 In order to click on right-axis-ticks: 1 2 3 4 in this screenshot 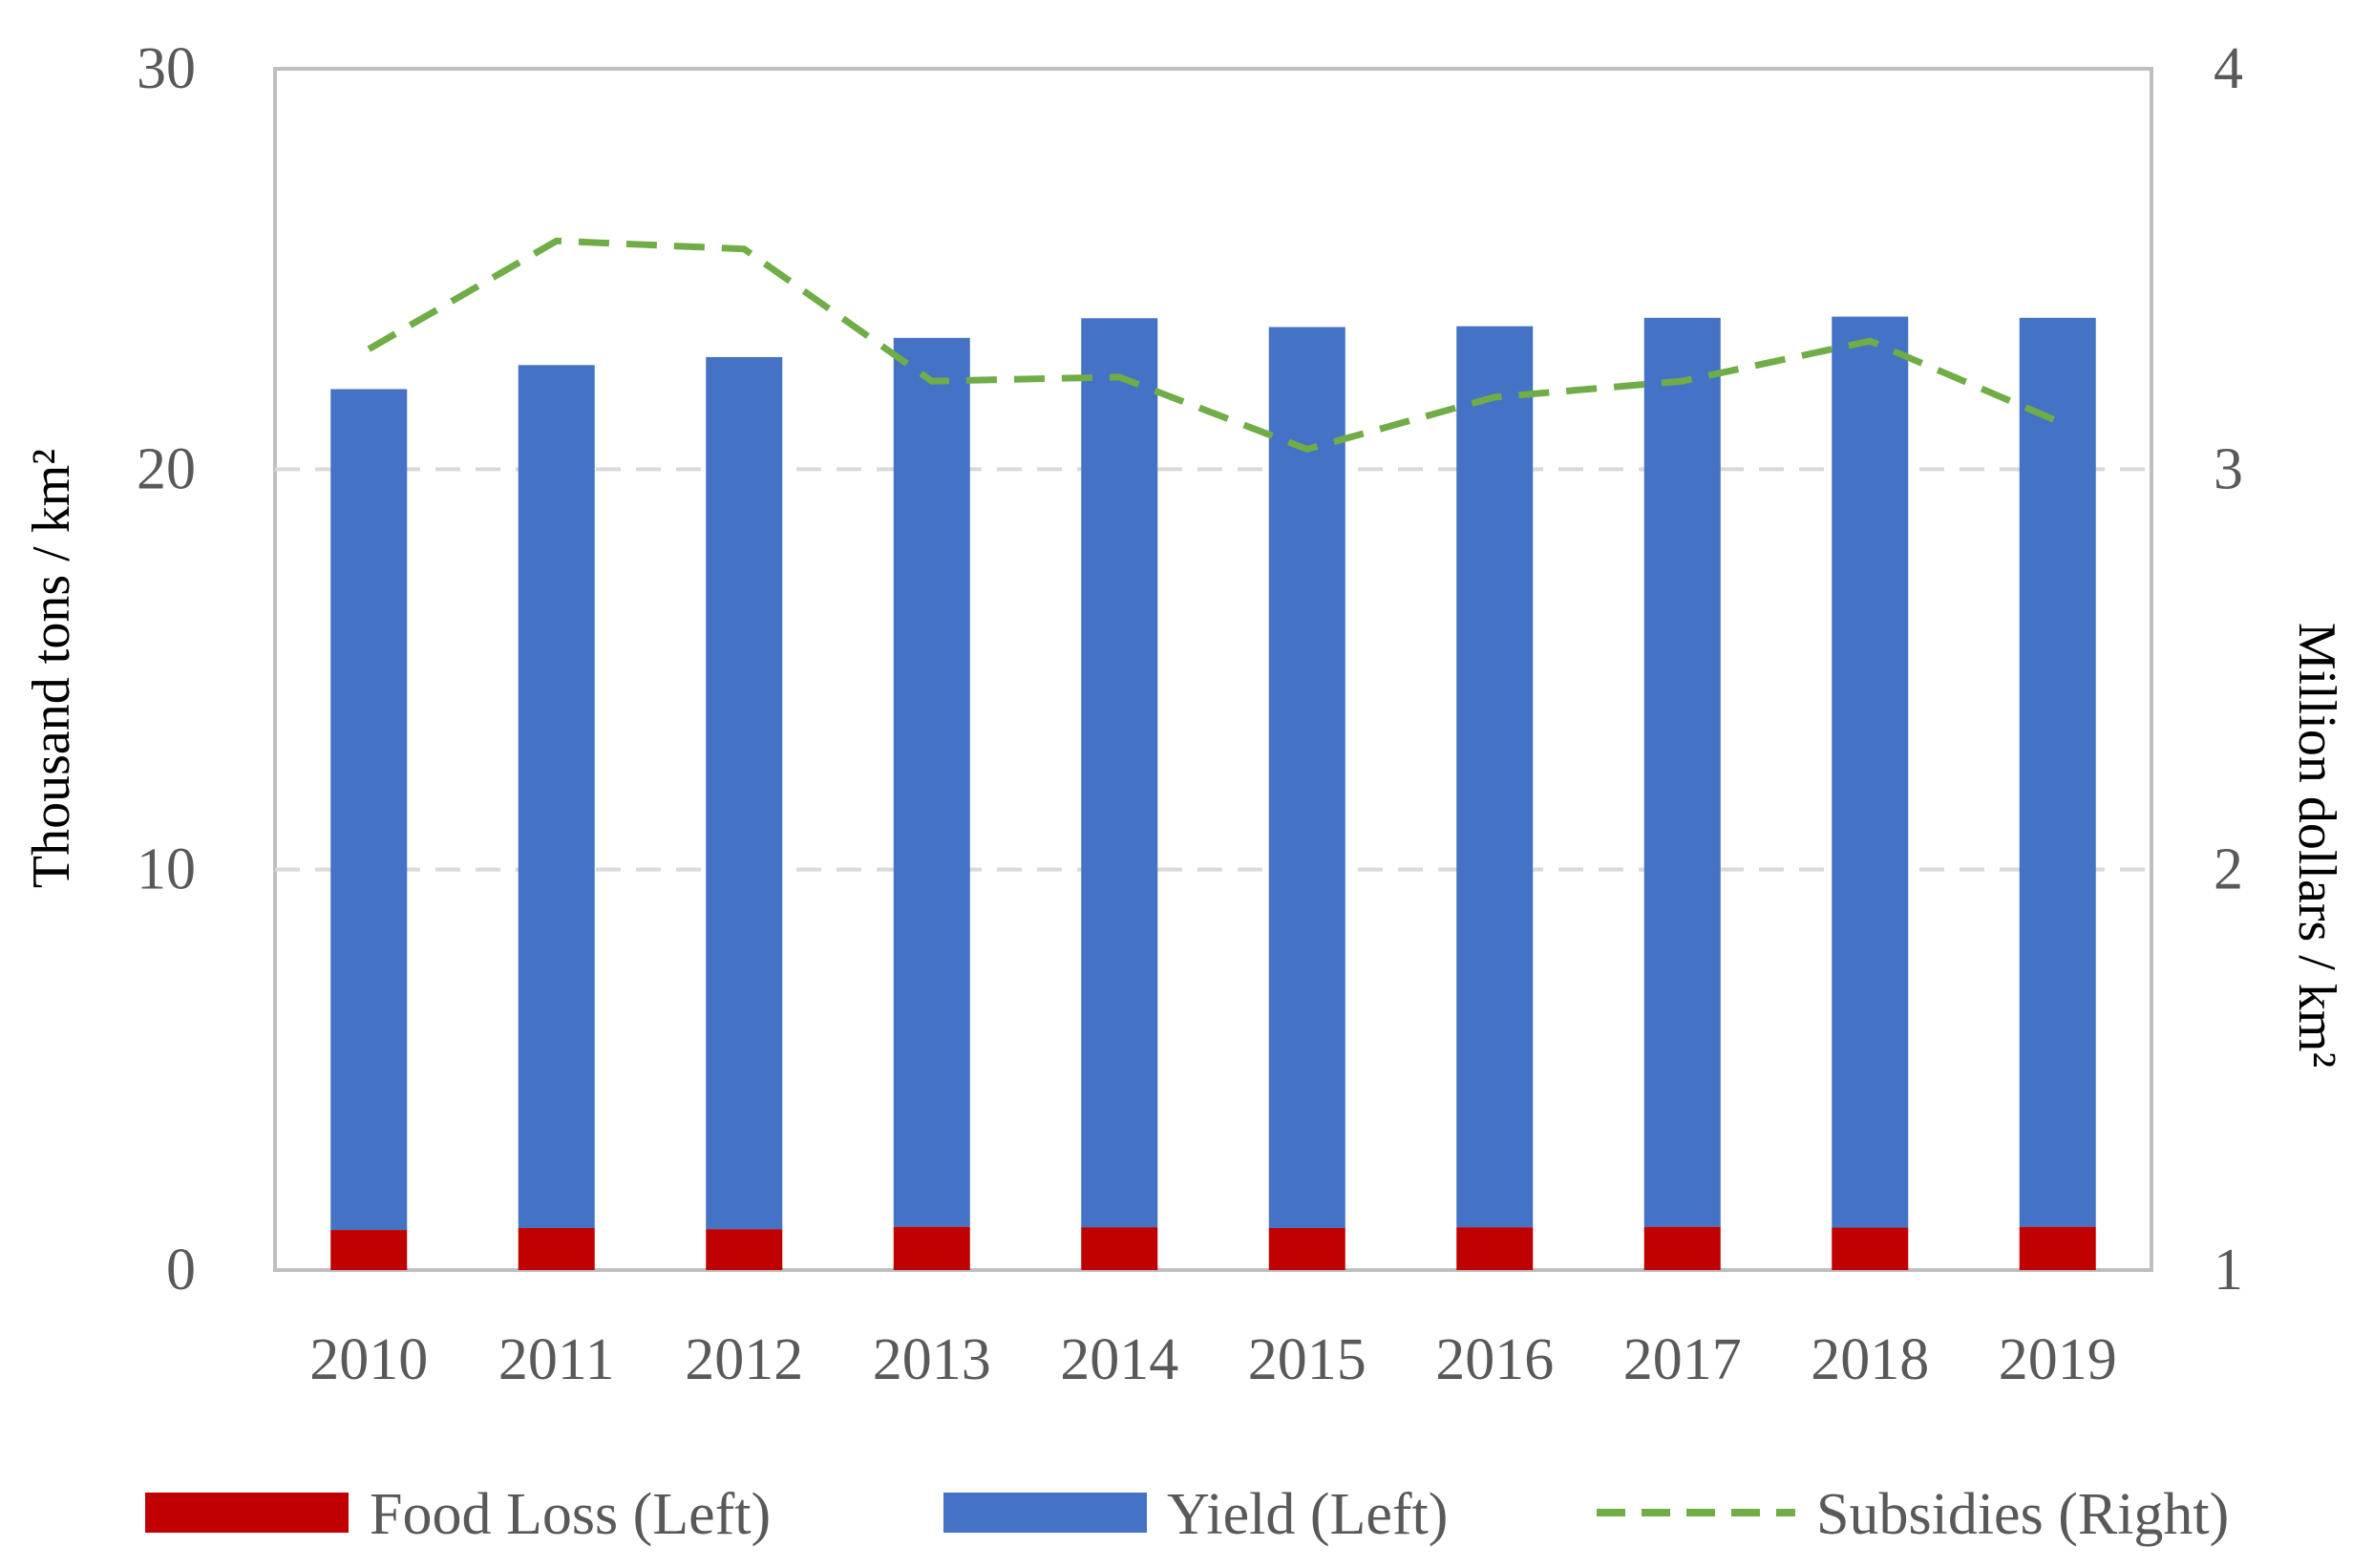, I will do `click(2228, 669)`.